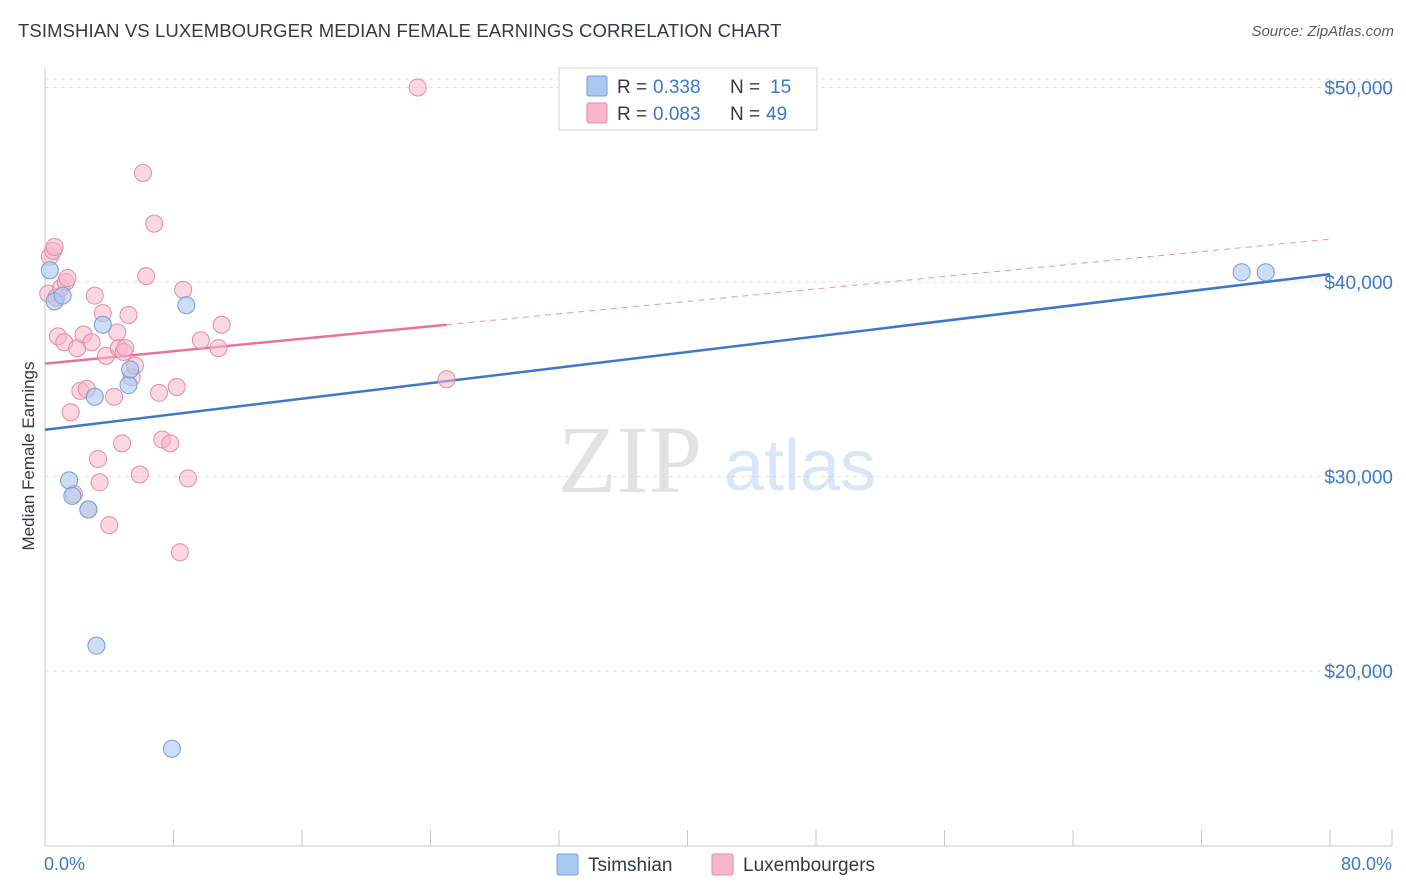 This screenshot has width=1406, height=892. Describe the element at coordinates (688, 99) in the screenshot. I see `correlation-legend: R = 0.338 N = 15 R = 0.083 N = 49` at that location.